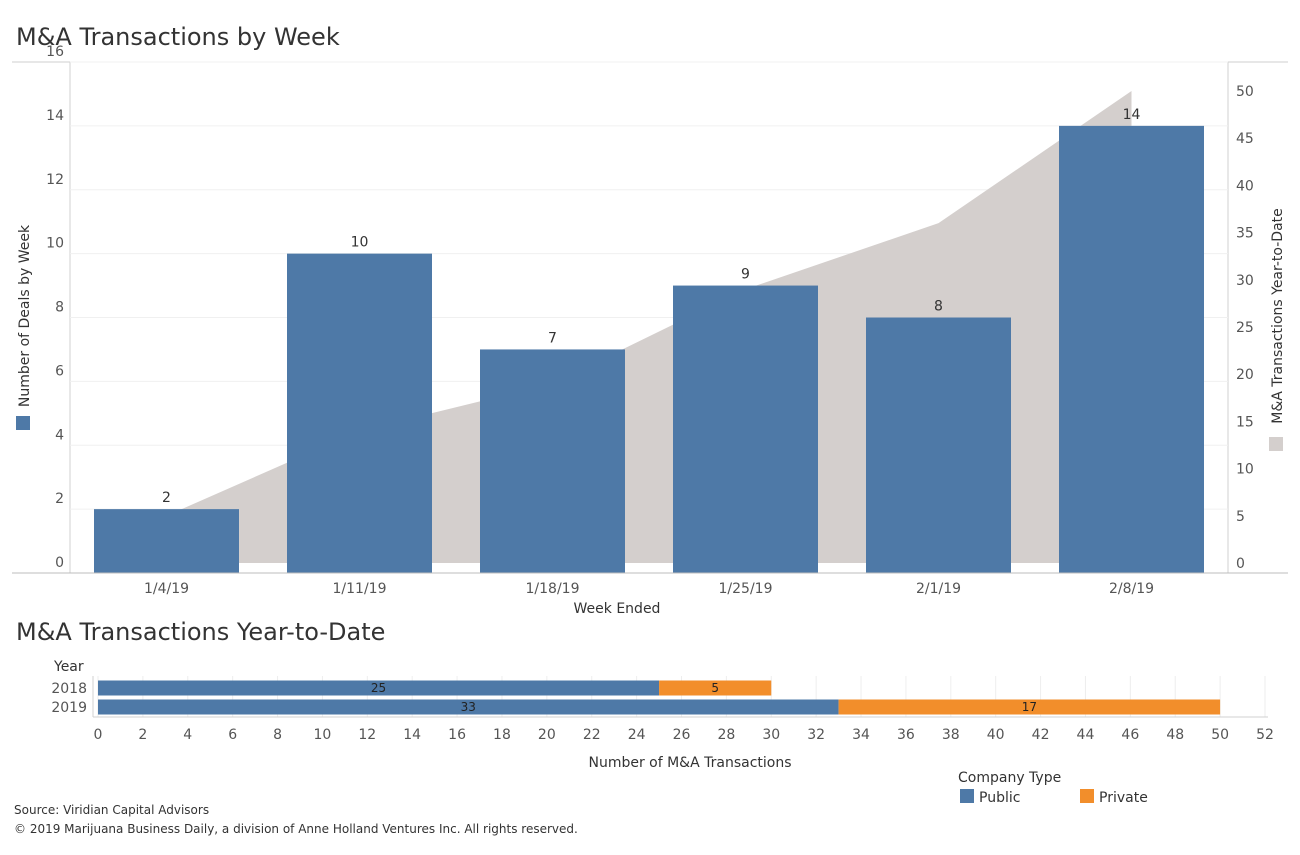 The width and height of the screenshot is (1300, 855). Describe the element at coordinates (68, 667) in the screenshot. I see `year-column-header: Year` at that location.